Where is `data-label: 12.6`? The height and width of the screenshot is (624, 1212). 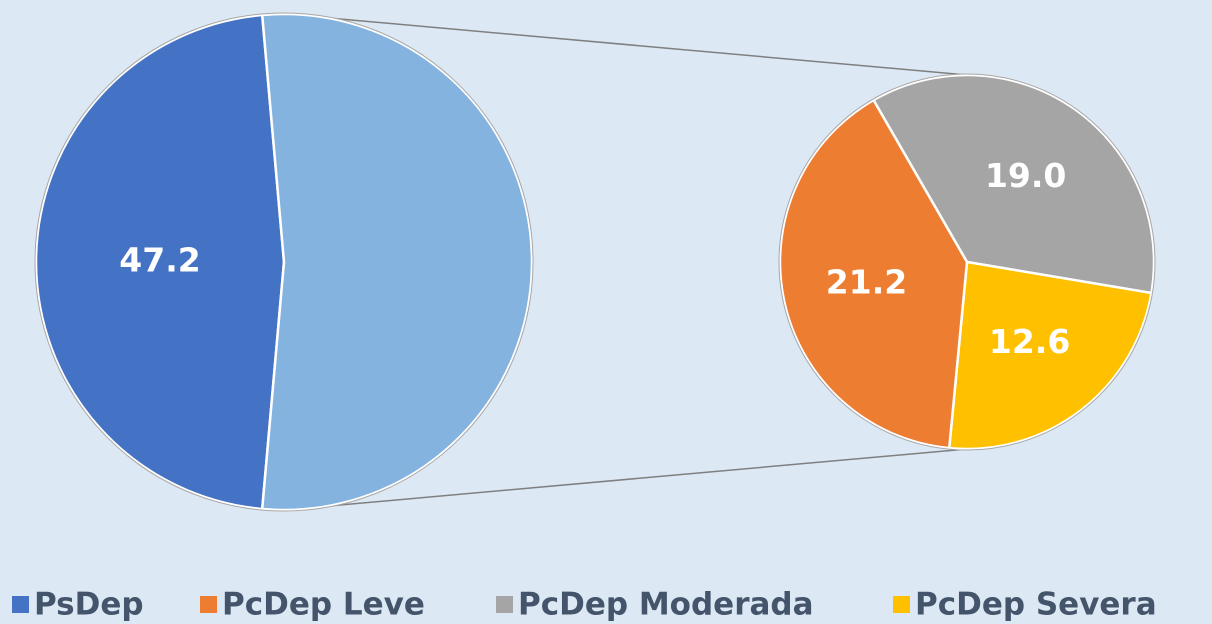 data-label: 12.6 is located at coordinates (1029, 341).